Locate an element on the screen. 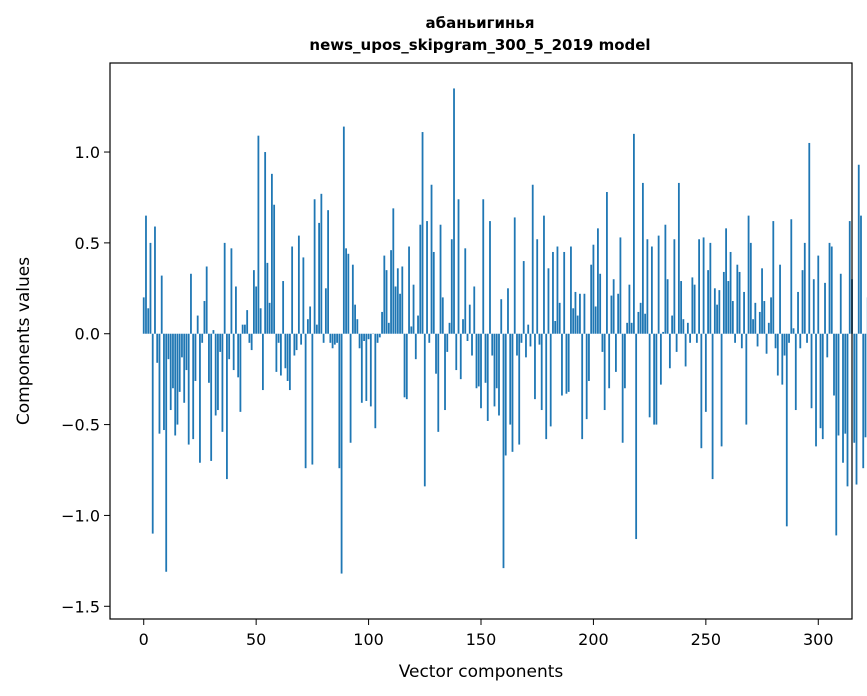 Image resolution: width=867 pixels, height=696 pixels. x-tick-label-1: 50 is located at coordinates (256, 639).